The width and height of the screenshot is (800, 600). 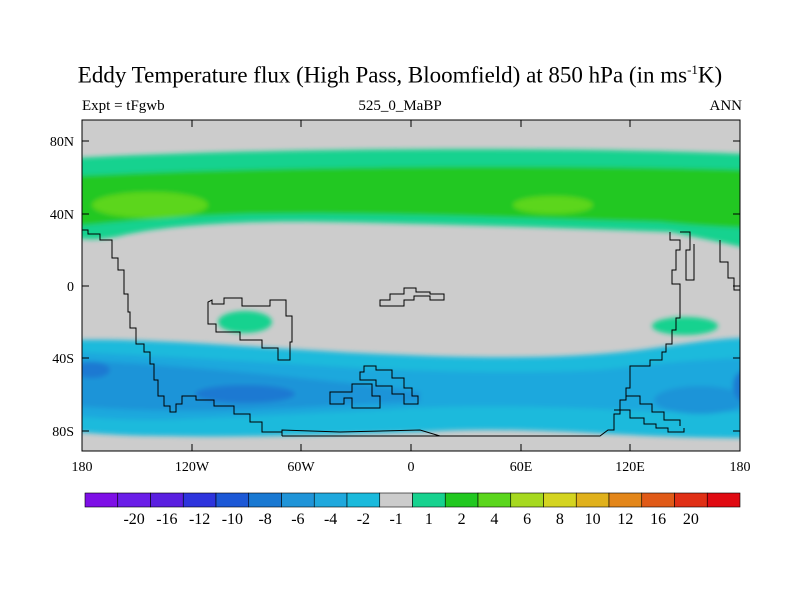 I want to click on colorbar-labels: -20 -16 -12 -10 -8 -6 -4 -2 -1 1 2 4 6 8 10 12 16 20, so click(x=410, y=519).